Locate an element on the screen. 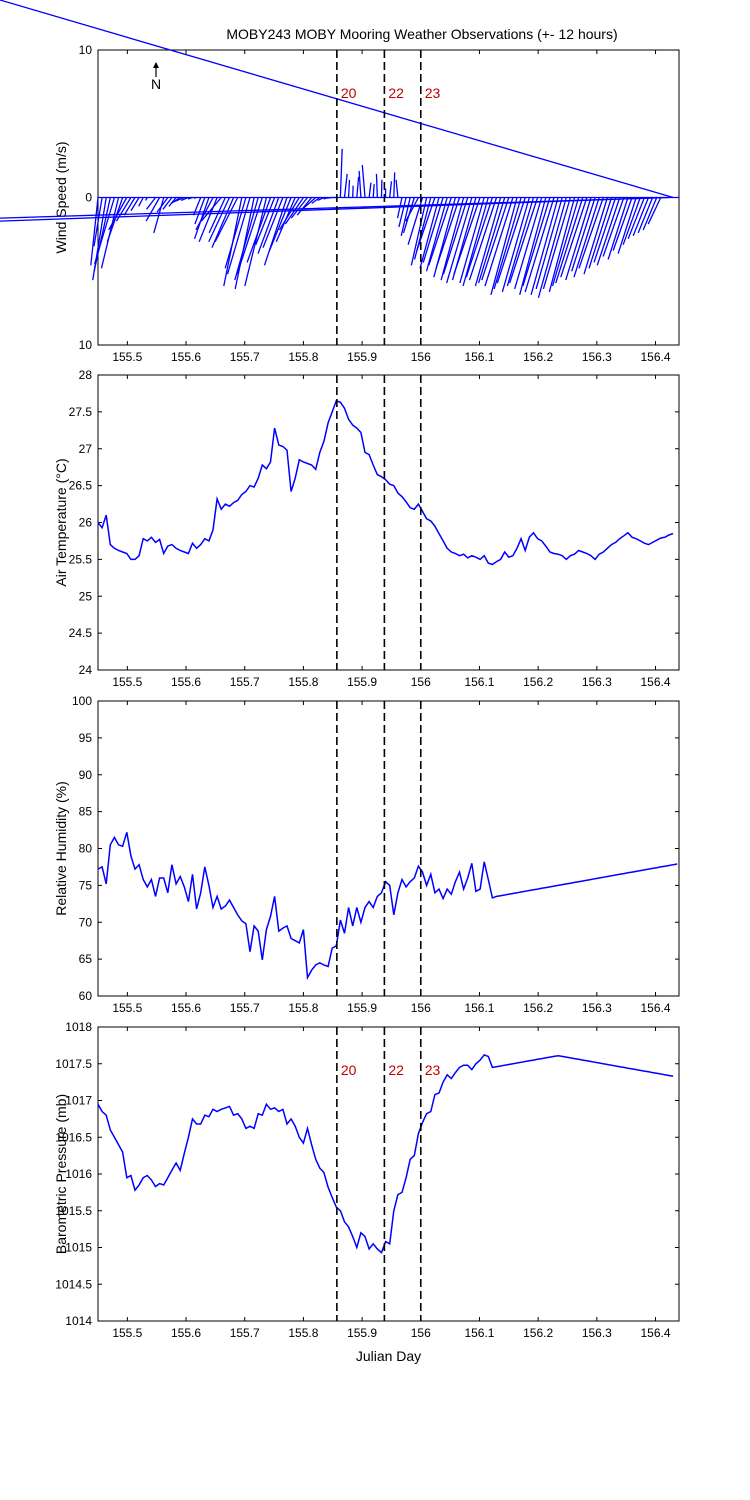 Image resolution: width=750 pixels, height=1500 pixels. y-axis-label: Barometric Pressure (mb) is located at coordinates (61, 1174).